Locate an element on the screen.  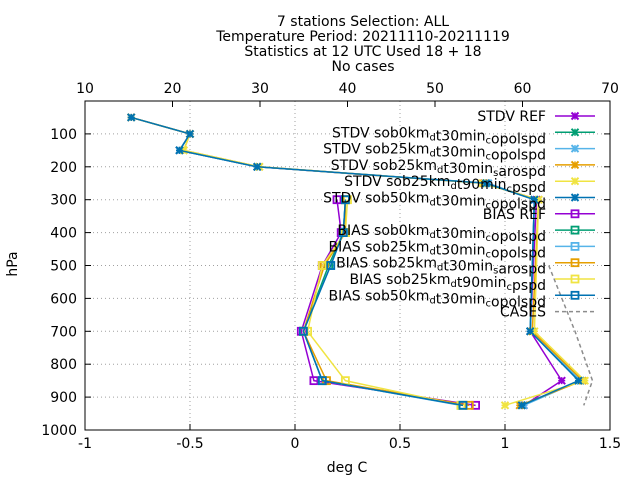
legend-entry: BIAS sob50kmdt30mincopolspd is located at coordinates (461, 299).